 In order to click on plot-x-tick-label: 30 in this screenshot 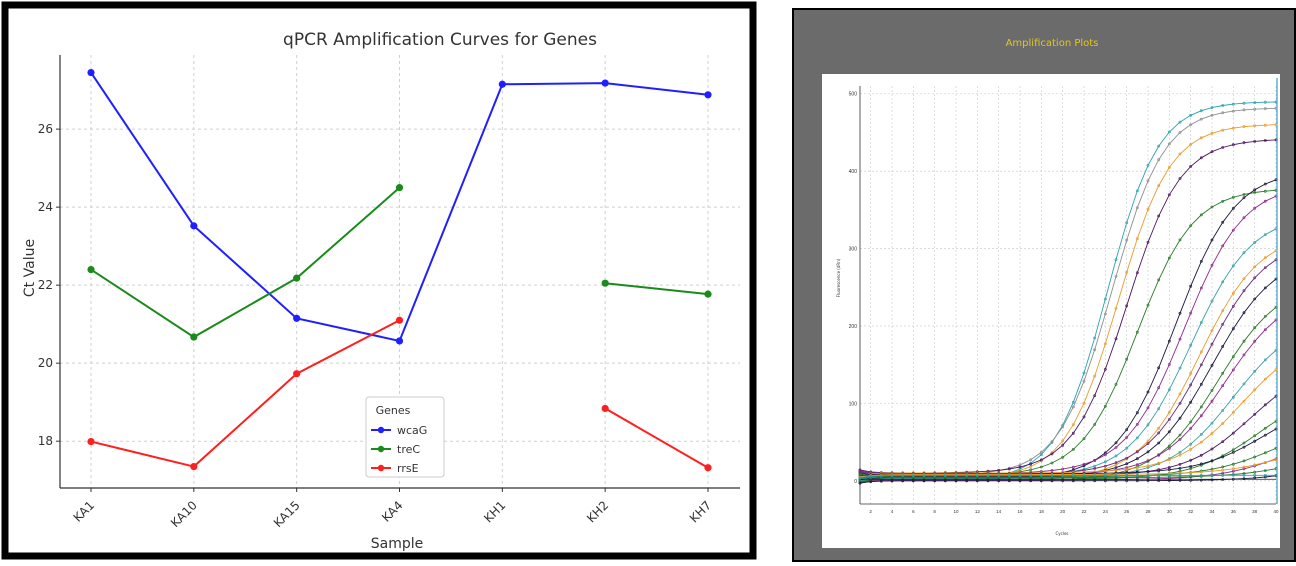, I will do `click(1170, 511)`.